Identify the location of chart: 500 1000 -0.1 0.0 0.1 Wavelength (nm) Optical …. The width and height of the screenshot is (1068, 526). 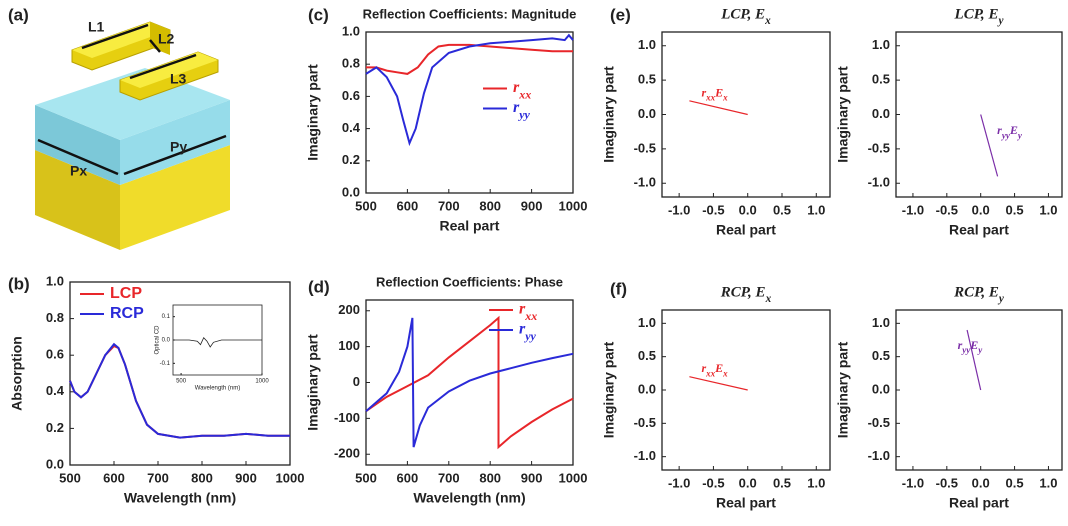
(212, 348).